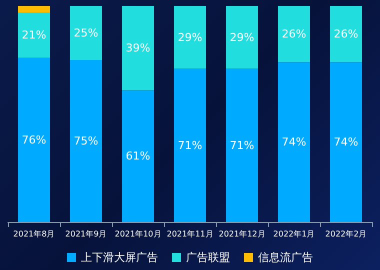 Image resolution: width=380 pixels, height=270 pixels. What do you see at coordinates (346, 234) in the screenshot?
I see `x-tick-label: 2022年2月` at bounding box center [346, 234].